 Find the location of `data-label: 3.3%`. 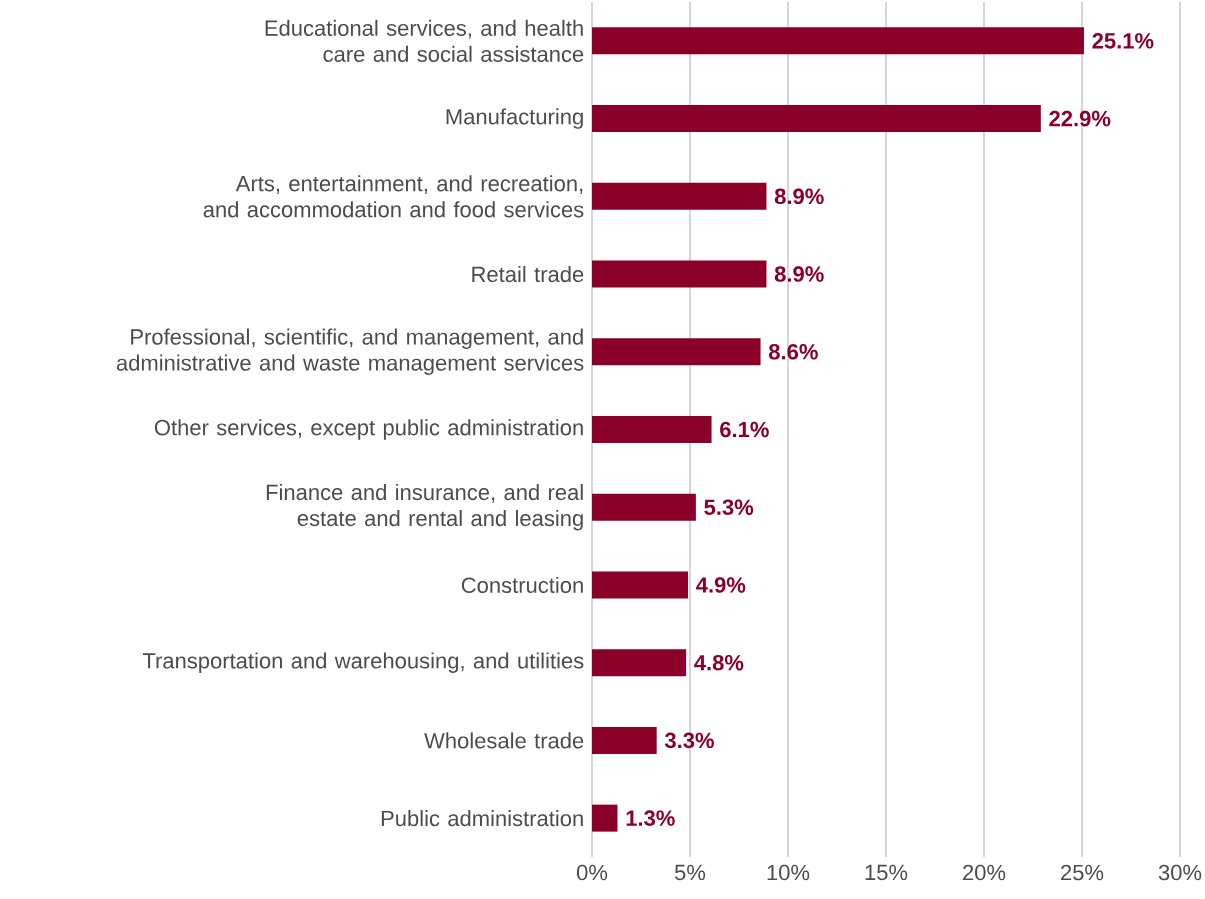

data-label: 3.3% is located at coordinates (689, 740).